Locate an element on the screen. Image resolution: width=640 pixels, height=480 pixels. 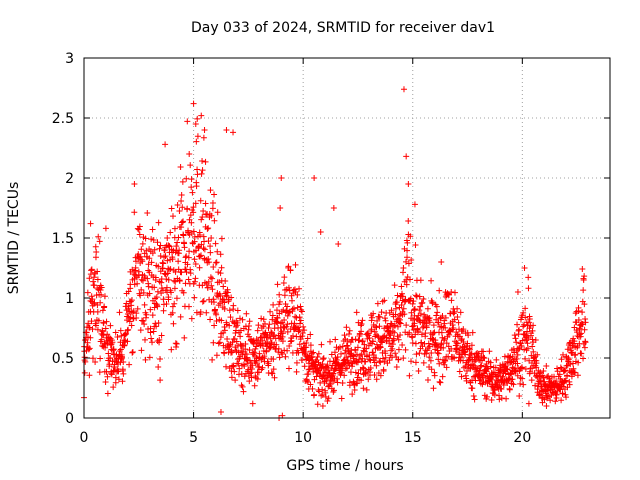
x-tick-label: 0 is located at coordinates (84, 438).